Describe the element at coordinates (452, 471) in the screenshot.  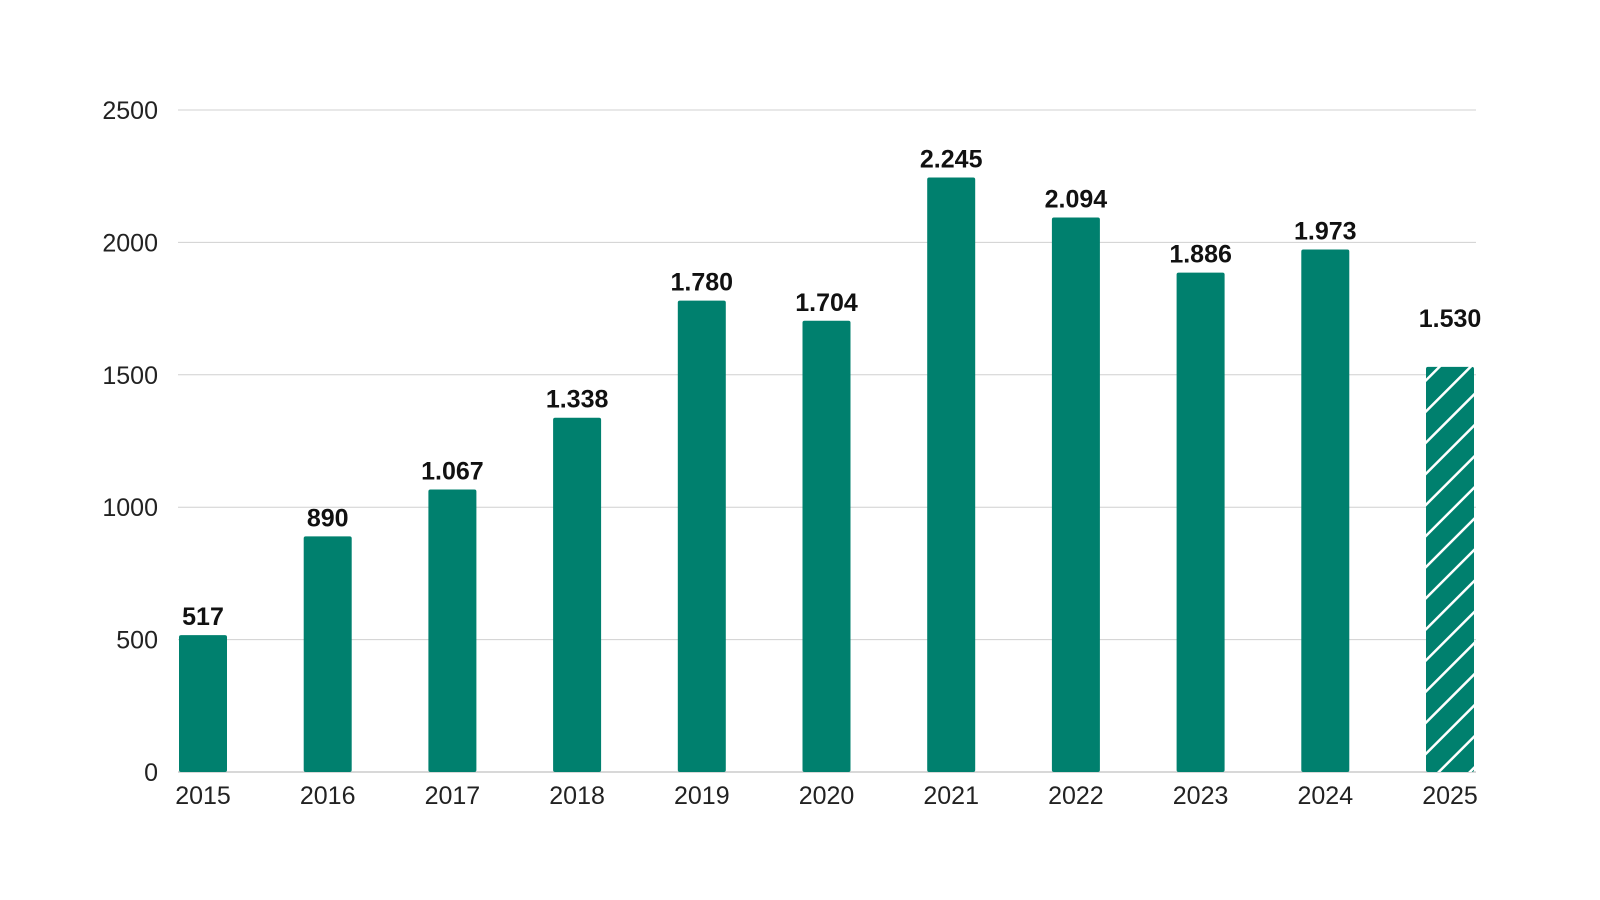
I see `data-label-2017: 1.067` at that location.